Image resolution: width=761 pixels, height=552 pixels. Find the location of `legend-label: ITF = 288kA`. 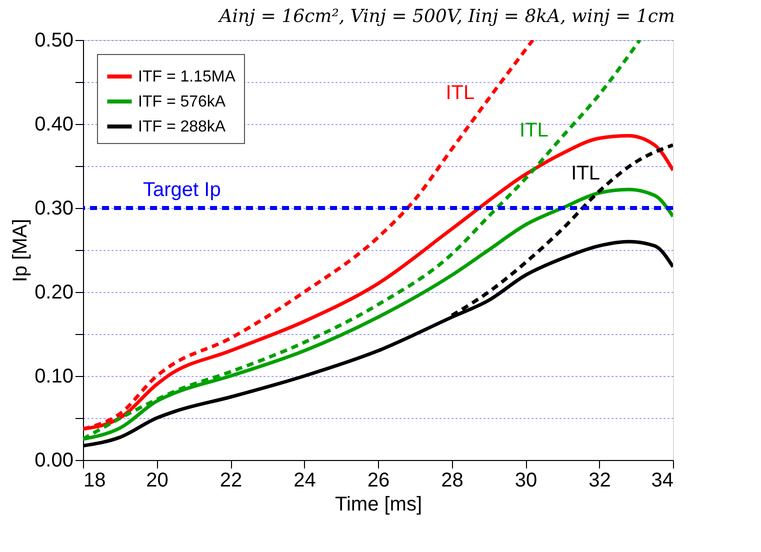

legend-label: ITF = 288kA is located at coordinates (182, 127).